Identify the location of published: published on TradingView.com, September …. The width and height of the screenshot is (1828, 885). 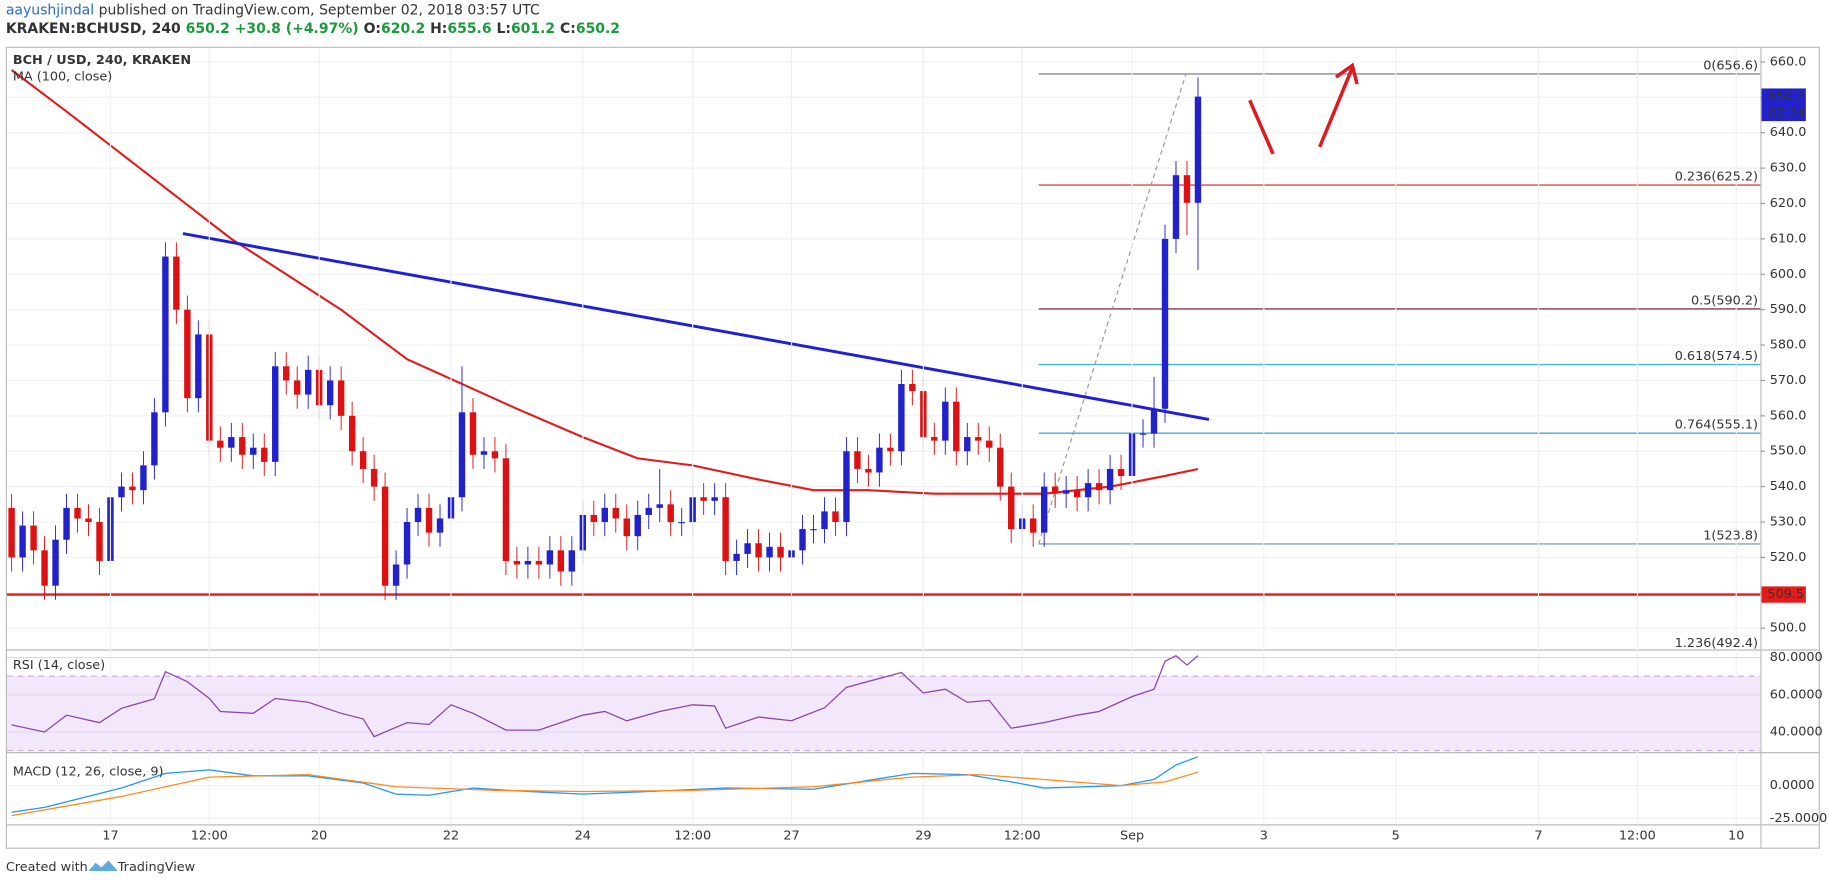
(319, 11).